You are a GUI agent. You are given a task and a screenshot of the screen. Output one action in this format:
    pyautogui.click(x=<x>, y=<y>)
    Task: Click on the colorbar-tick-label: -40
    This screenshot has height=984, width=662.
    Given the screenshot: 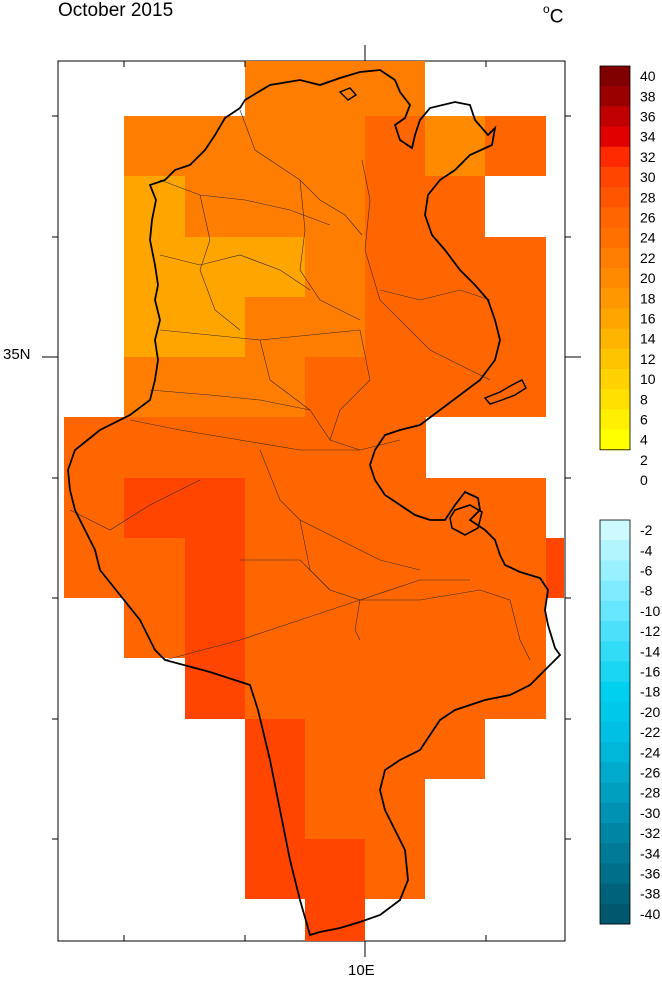 What is the action you would take?
    pyautogui.click(x=650, y=914)
    